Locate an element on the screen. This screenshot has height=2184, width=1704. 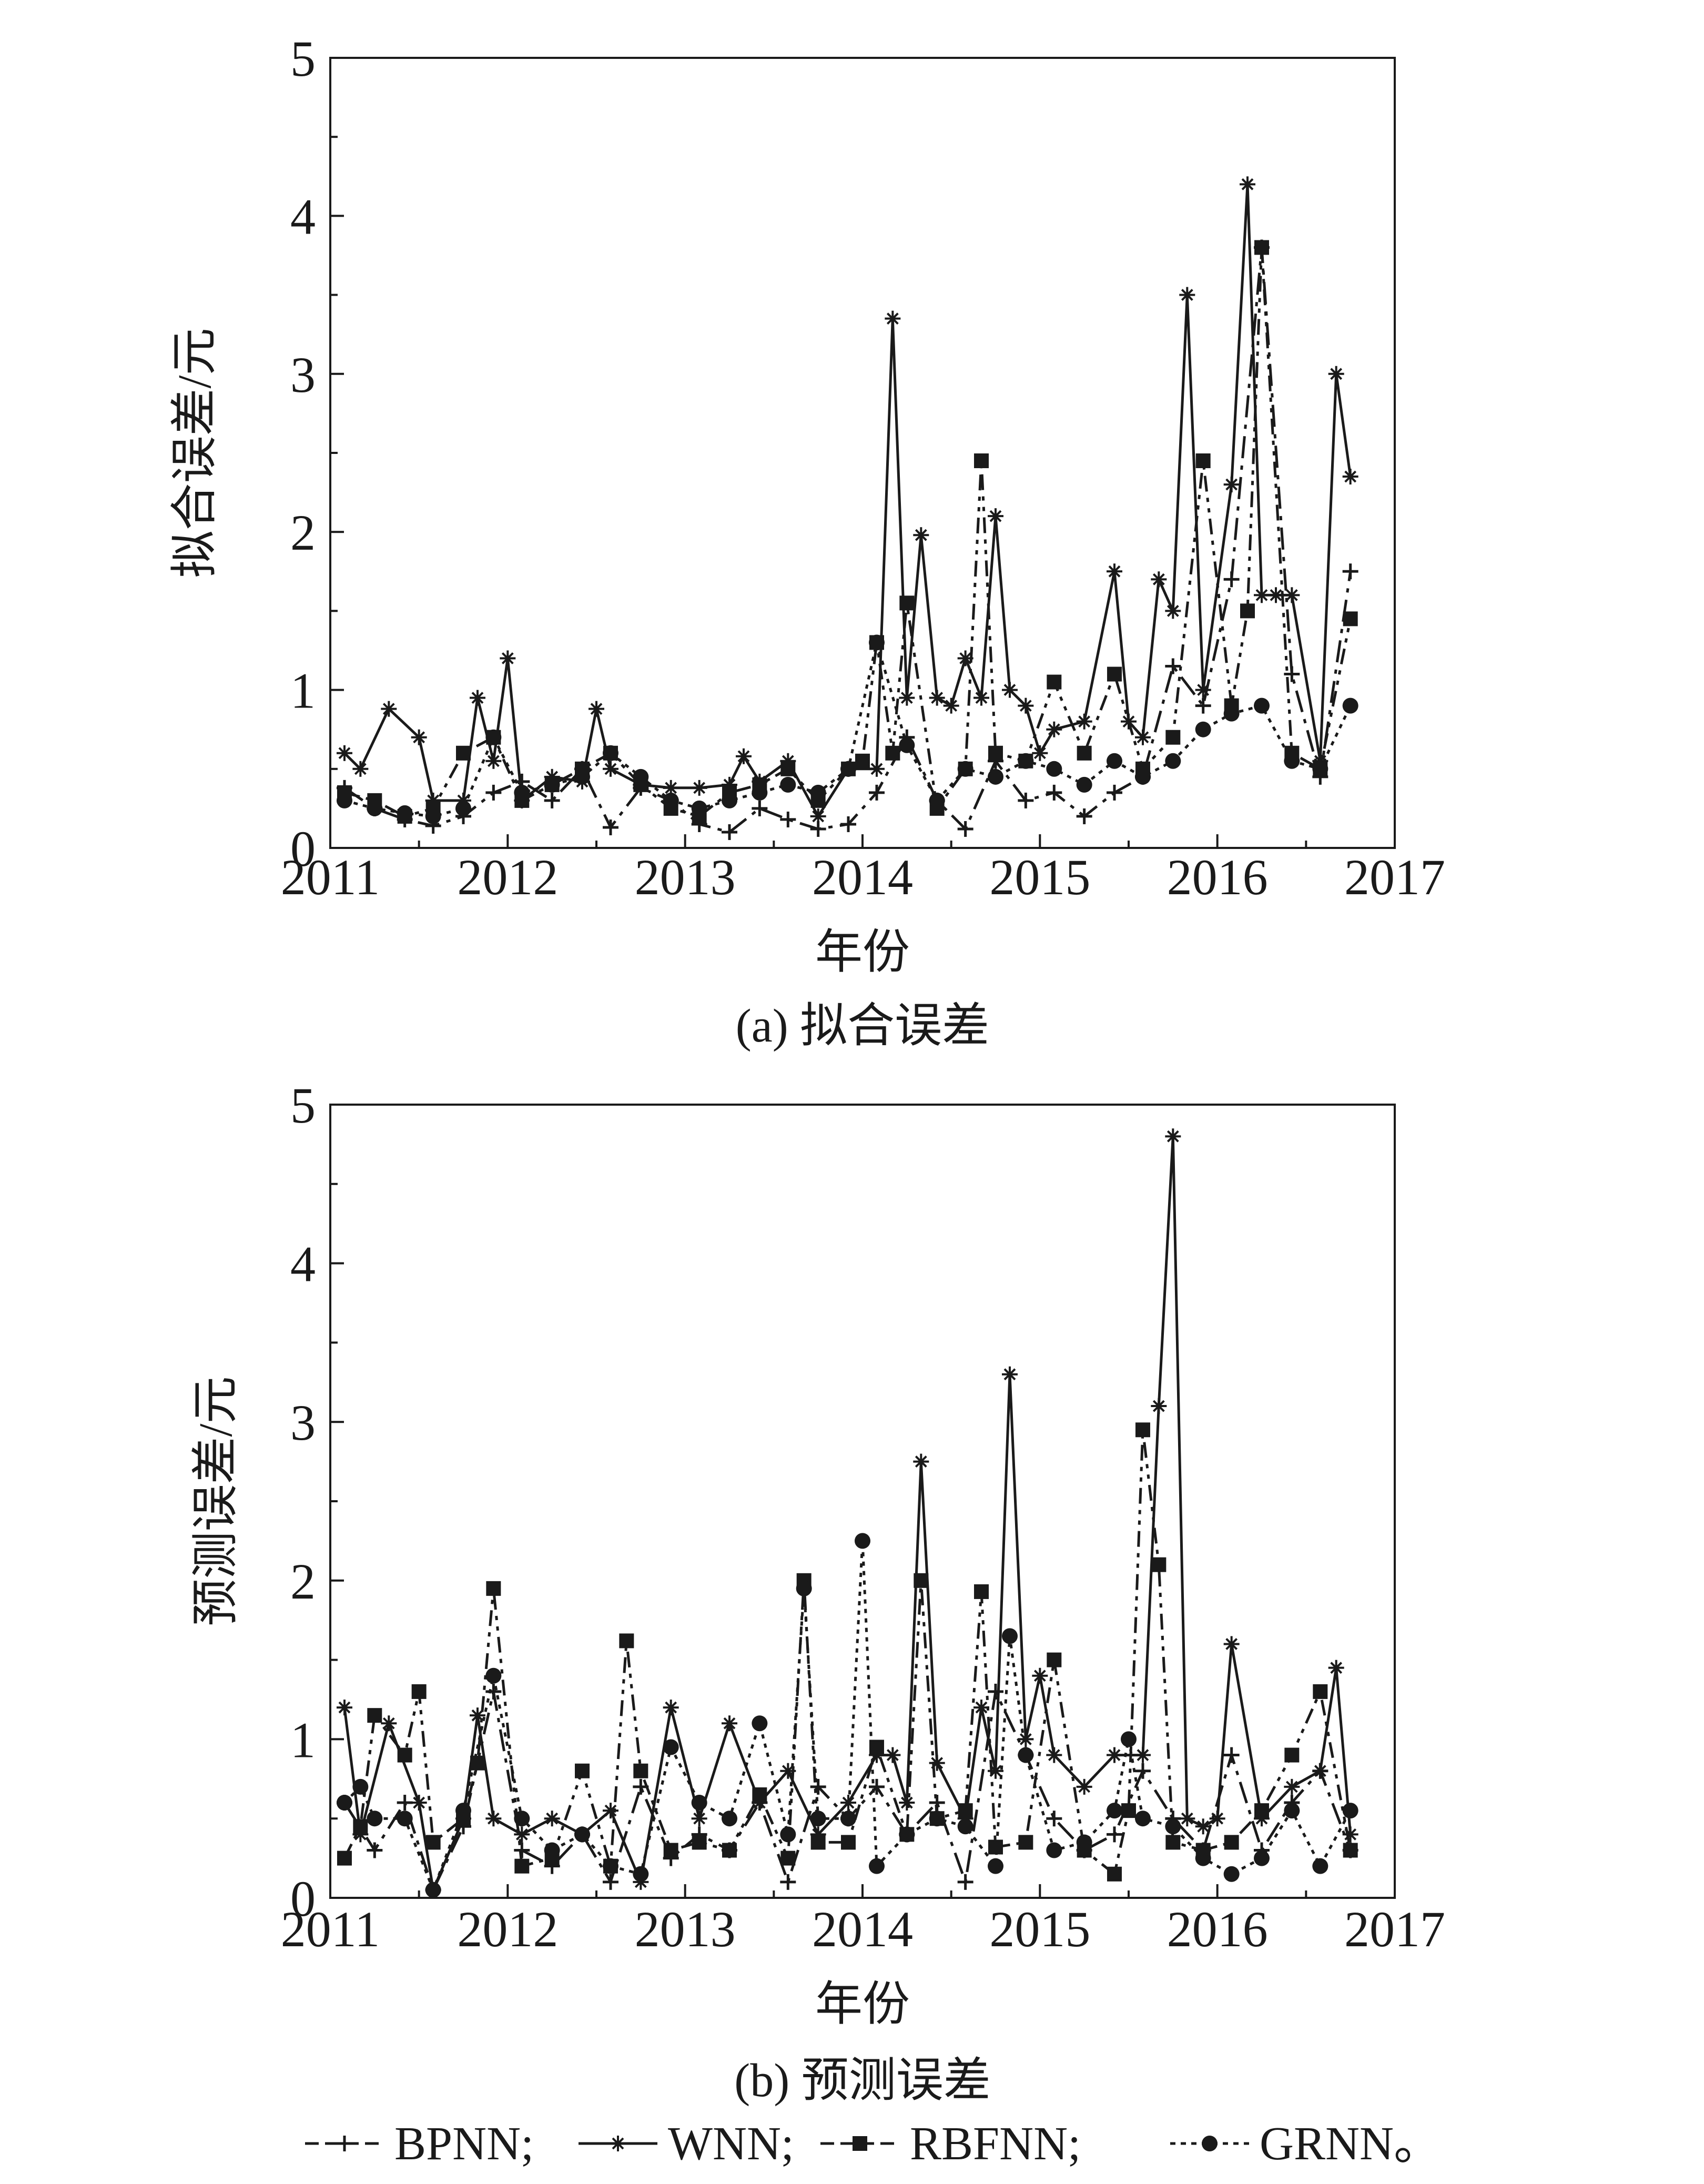
x-tick-label: 2015 is located at coordinates (1039, 877).